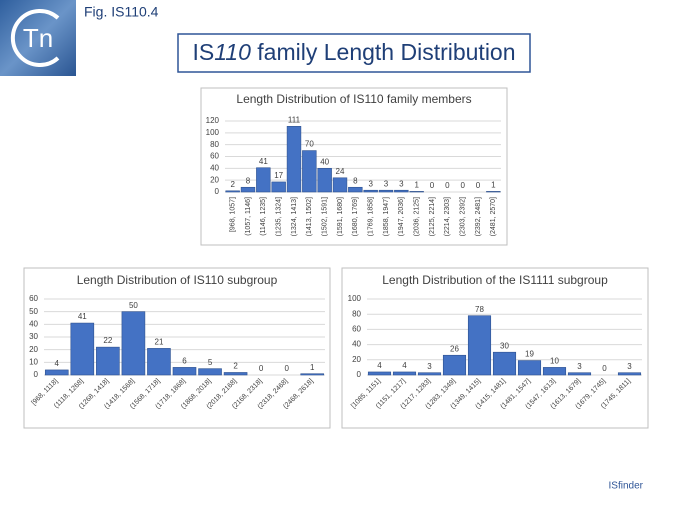 This screenshot has height=510, width=680. Describe the element at coordinates (210, 362) in the screenshot. I see `value-label: 5` at that location.